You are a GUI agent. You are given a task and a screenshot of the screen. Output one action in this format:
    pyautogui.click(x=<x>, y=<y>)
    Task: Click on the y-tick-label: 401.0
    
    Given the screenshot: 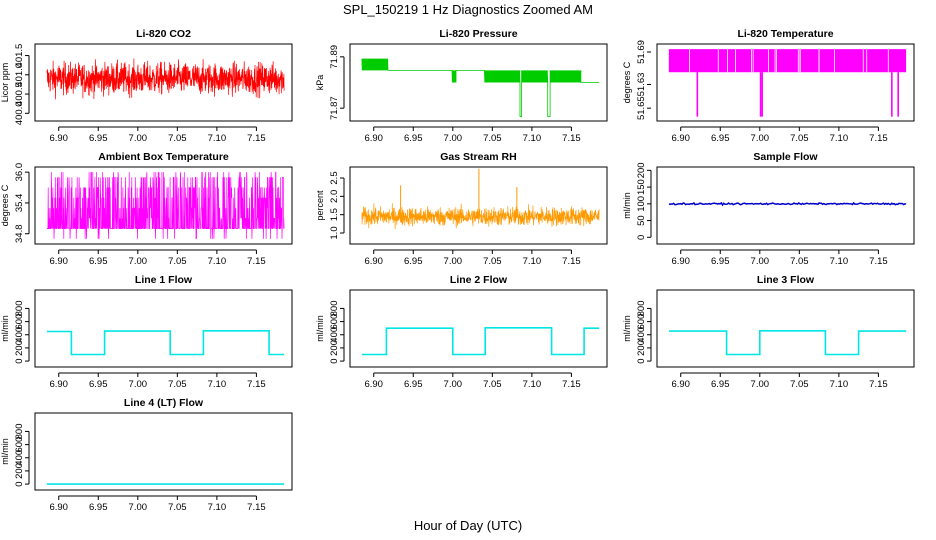 What is the action you would take?
    pyautogui.click(x=19, y=75)
    